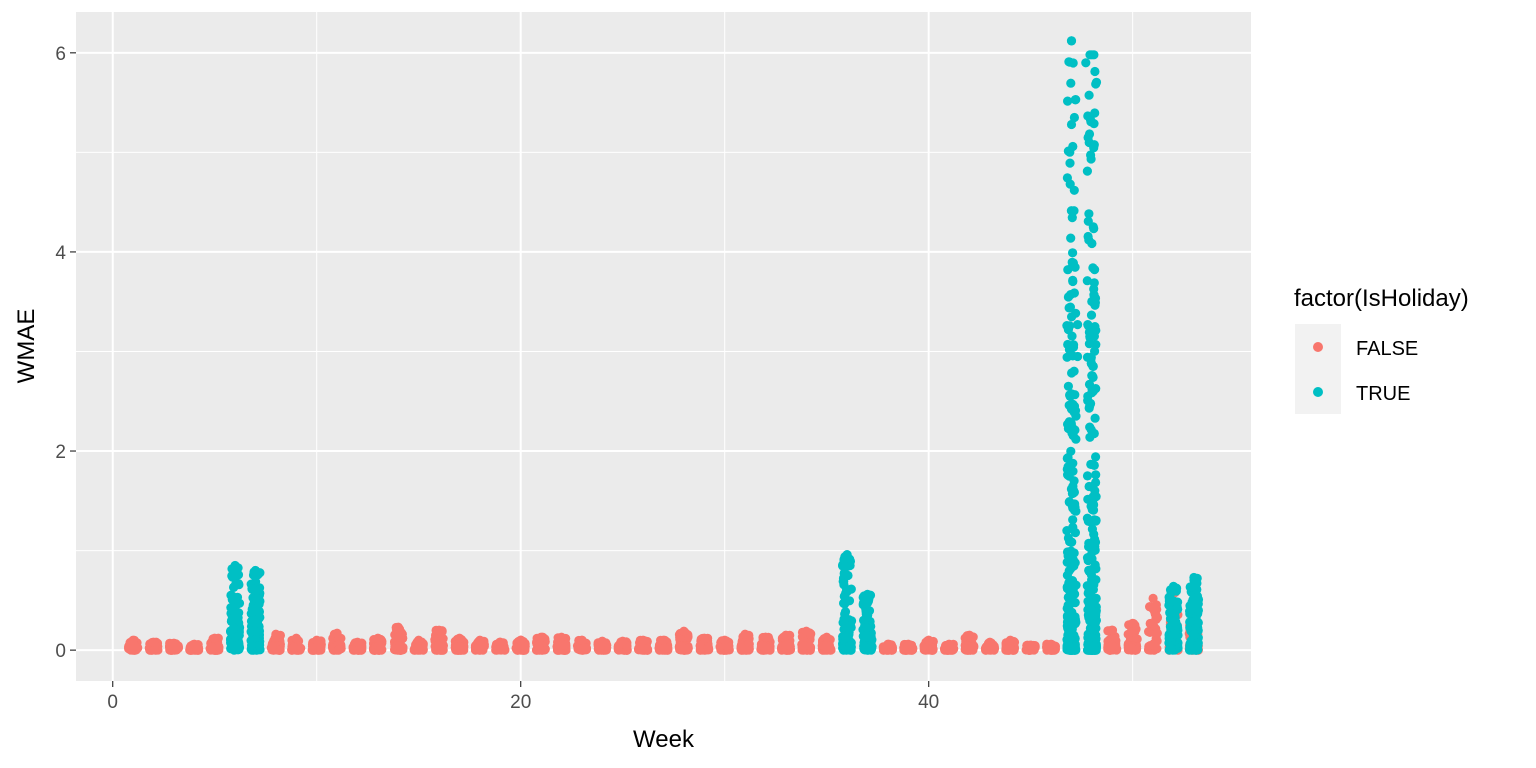 Image resolution: width=1536 pixels, height=768 pixels. What do you see at coordinates (60, 651) in the screenshot?
I see `y-tick-label: 0` at bounding box center [60, 651].